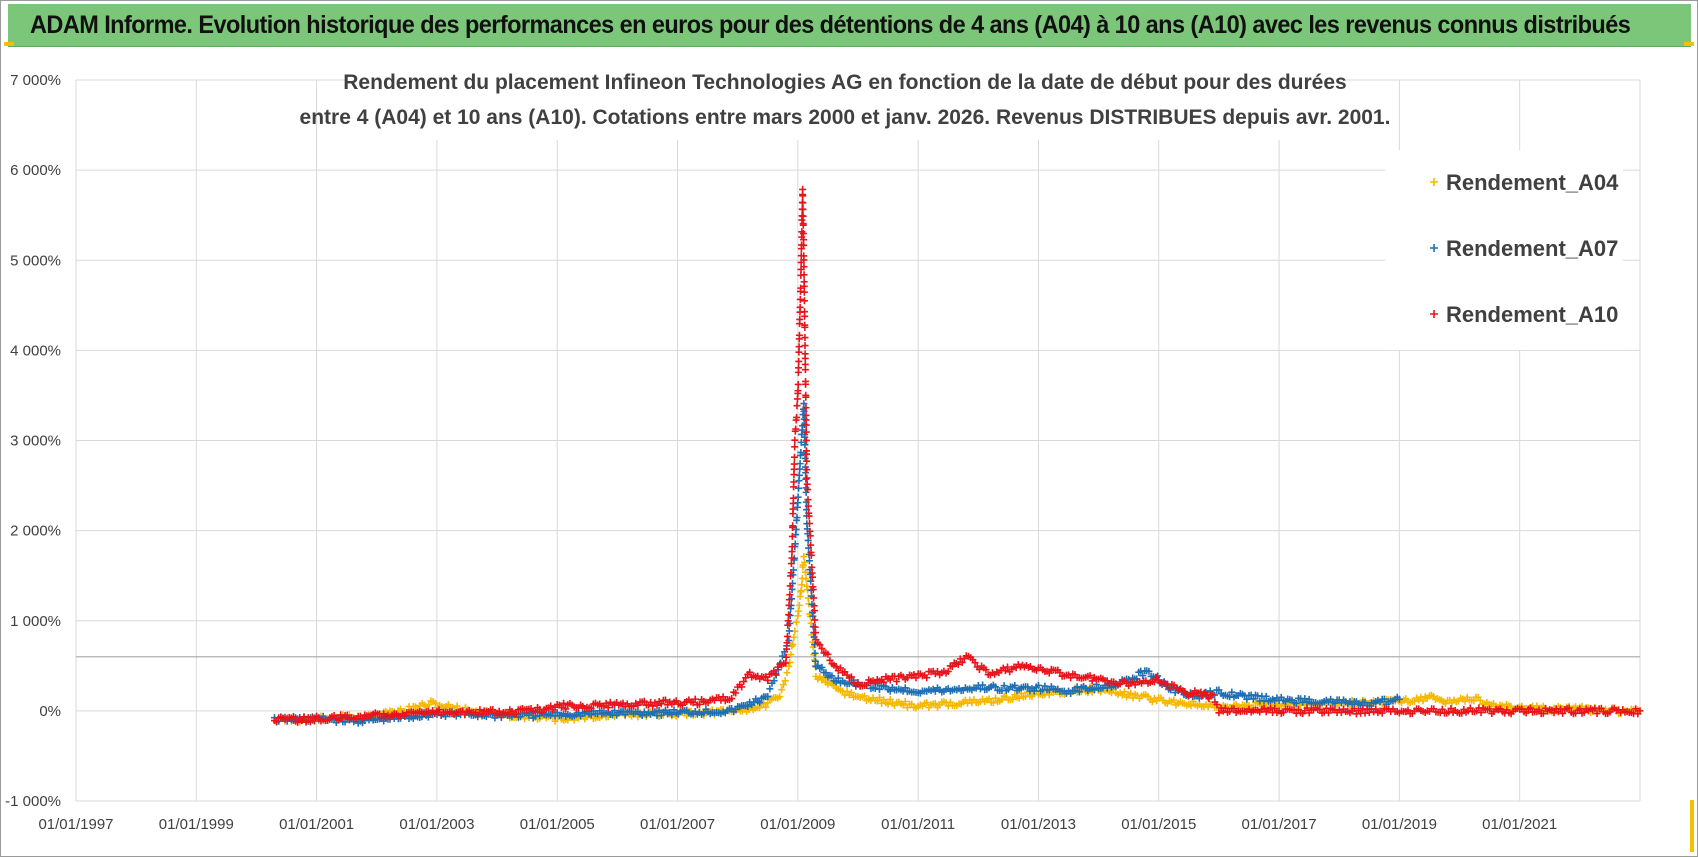 The height and width of the screenshot is (857, 1698). What do you see at coordinates (50, 711) in the screenshot?
I see `y-tick-label: 0%` at bounding box center [50, 711].